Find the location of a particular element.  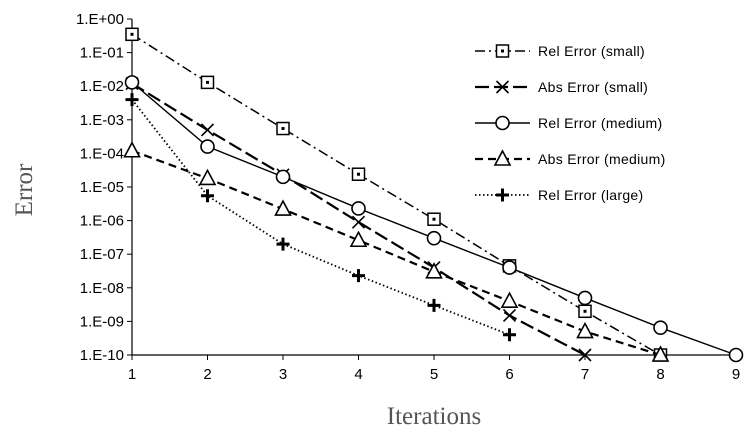

legend-entry-1: Rel Error (small) is located at coordinates (560, 51).